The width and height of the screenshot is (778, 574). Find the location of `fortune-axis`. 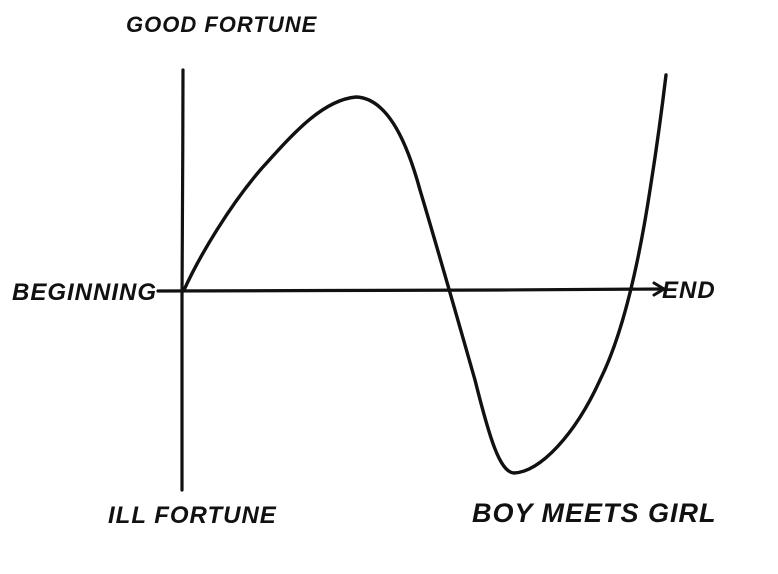

fortune-axis is located at coordinates (182, 280).